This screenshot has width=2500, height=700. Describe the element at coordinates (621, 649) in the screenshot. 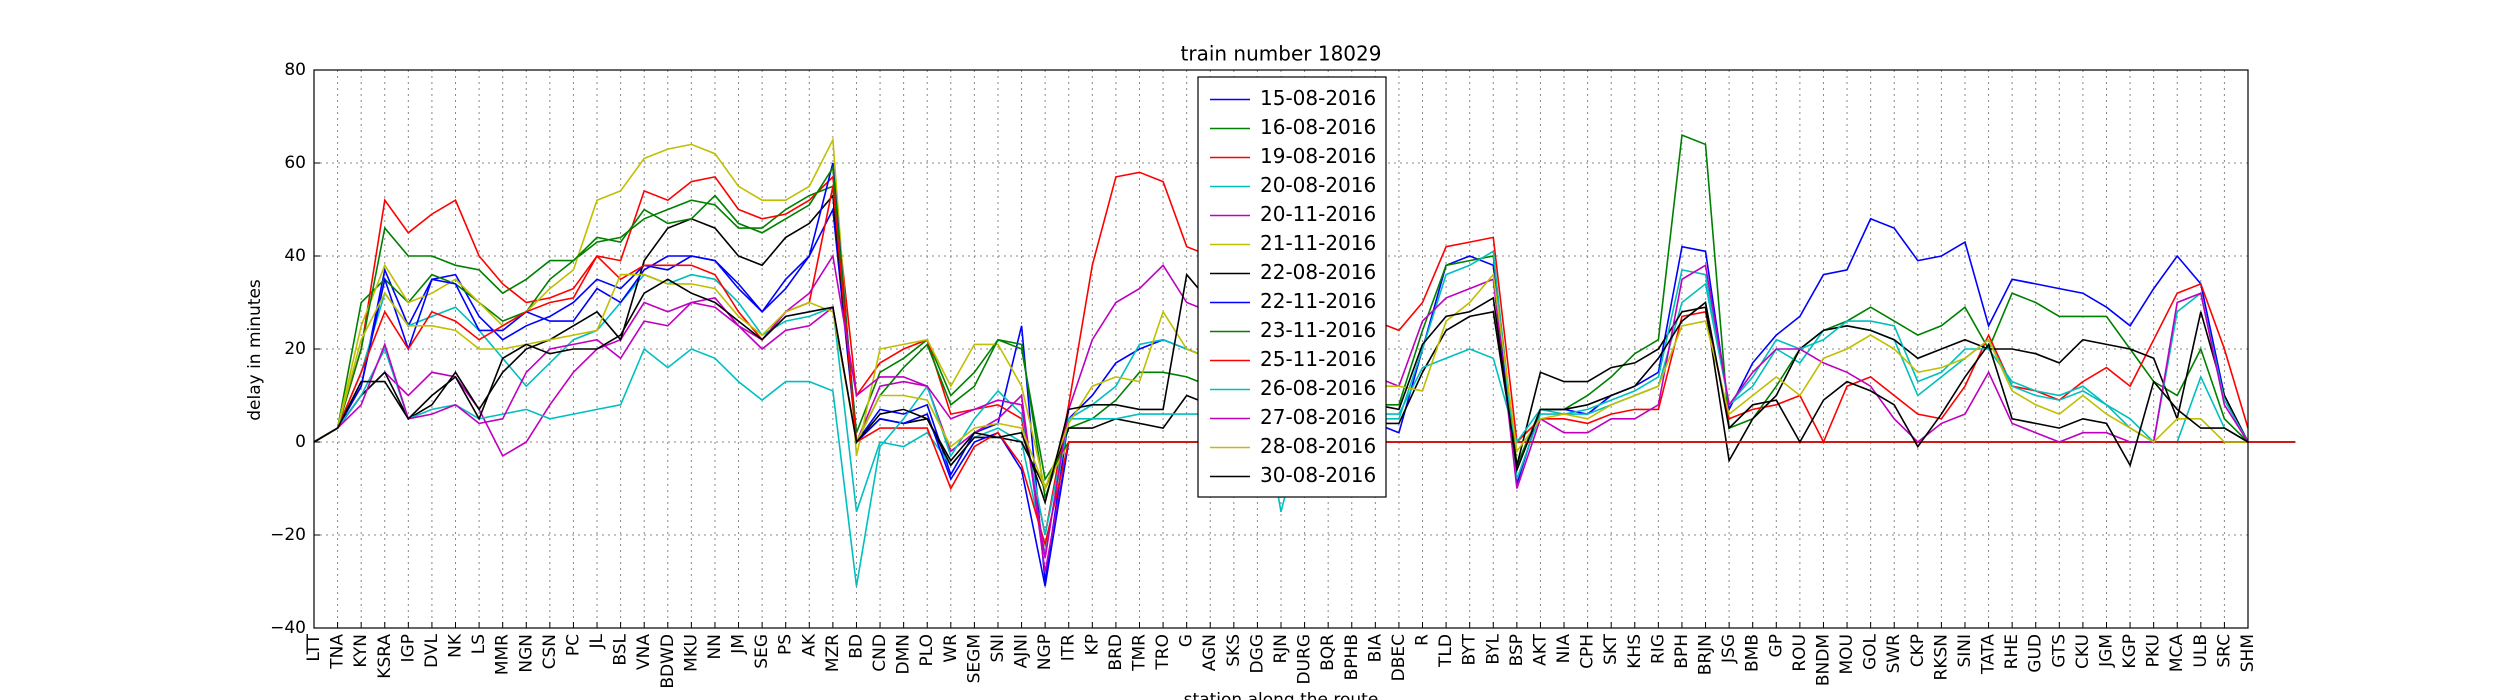

I see `x-tick-label: BSL` at that location.